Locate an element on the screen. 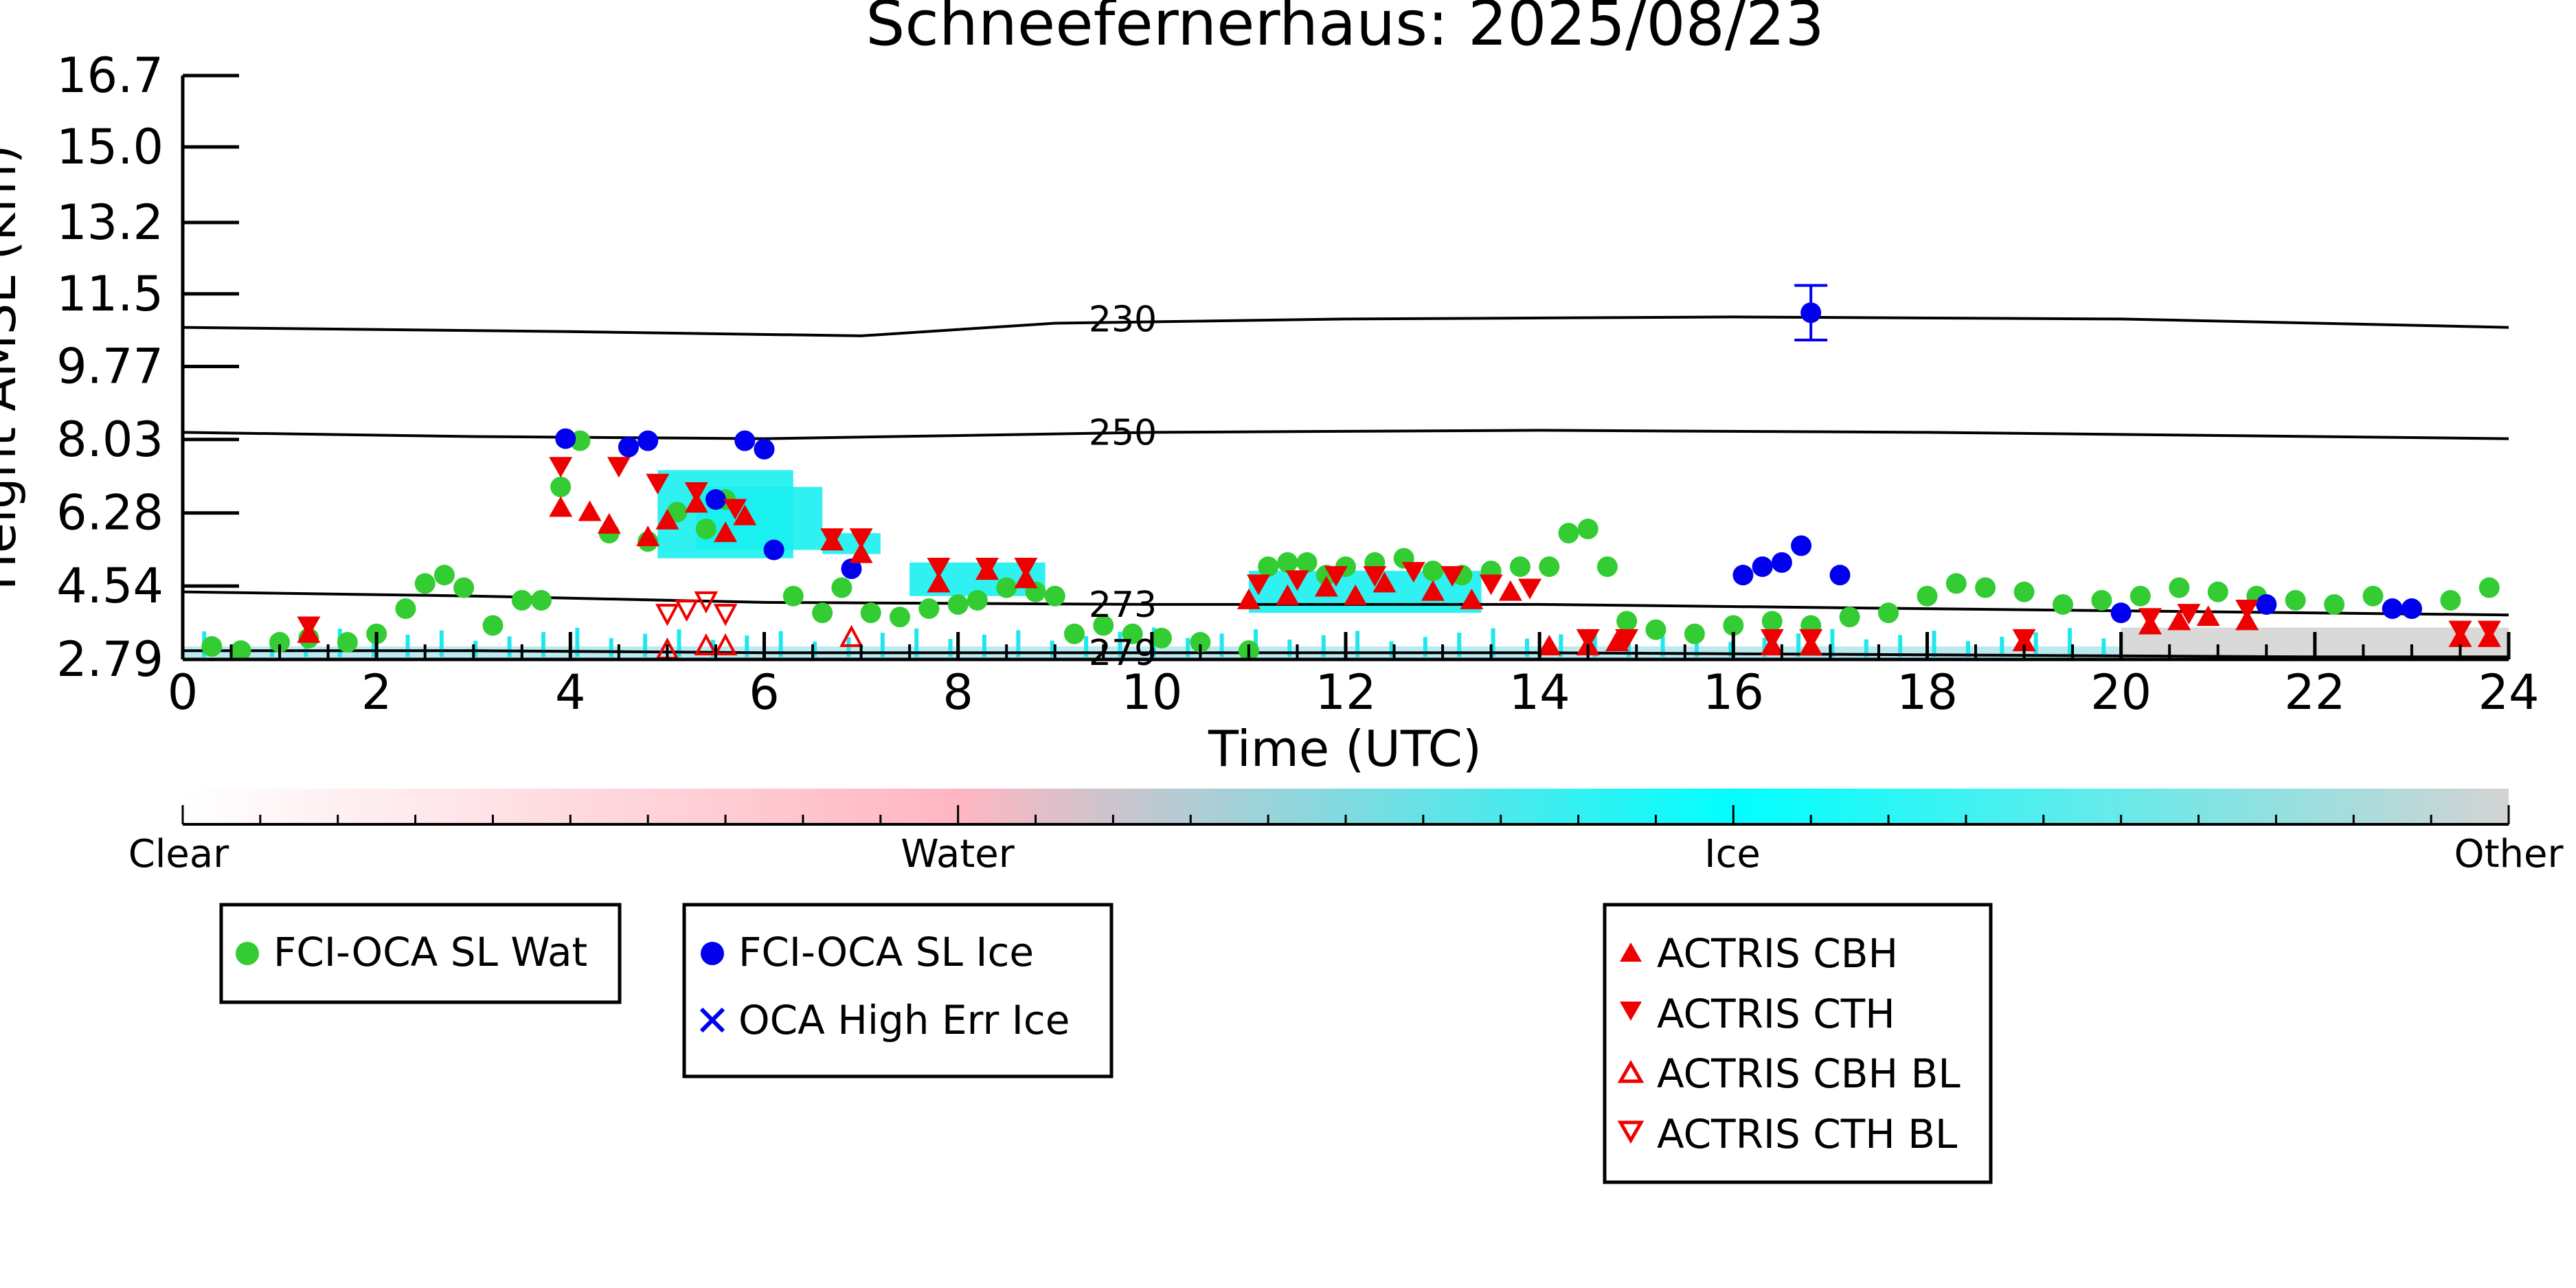 The height and width of the screenshot is (1288, 2576). x-tick-label: 6 is located at coordinates (764, 692).